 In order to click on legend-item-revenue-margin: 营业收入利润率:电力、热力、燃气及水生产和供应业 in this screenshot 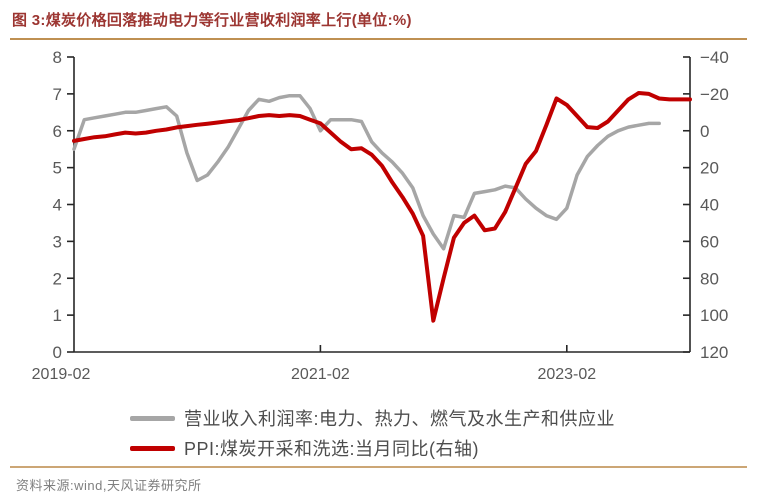, I will do `click(372, 418)`.